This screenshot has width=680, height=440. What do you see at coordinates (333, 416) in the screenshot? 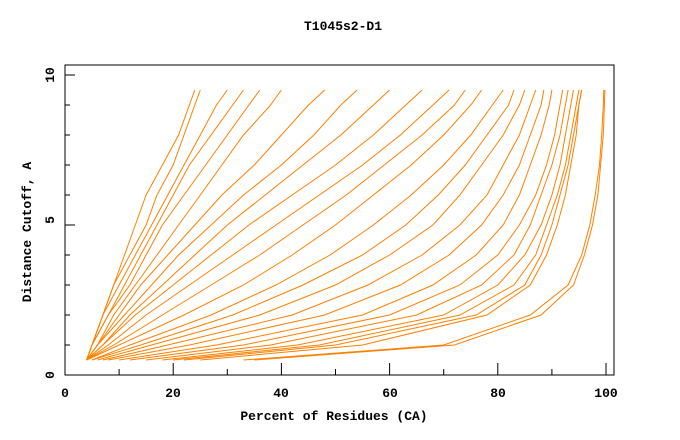
I see `x-axis-label: Percent of Residues (CA)` at bounding box center [333, 416].